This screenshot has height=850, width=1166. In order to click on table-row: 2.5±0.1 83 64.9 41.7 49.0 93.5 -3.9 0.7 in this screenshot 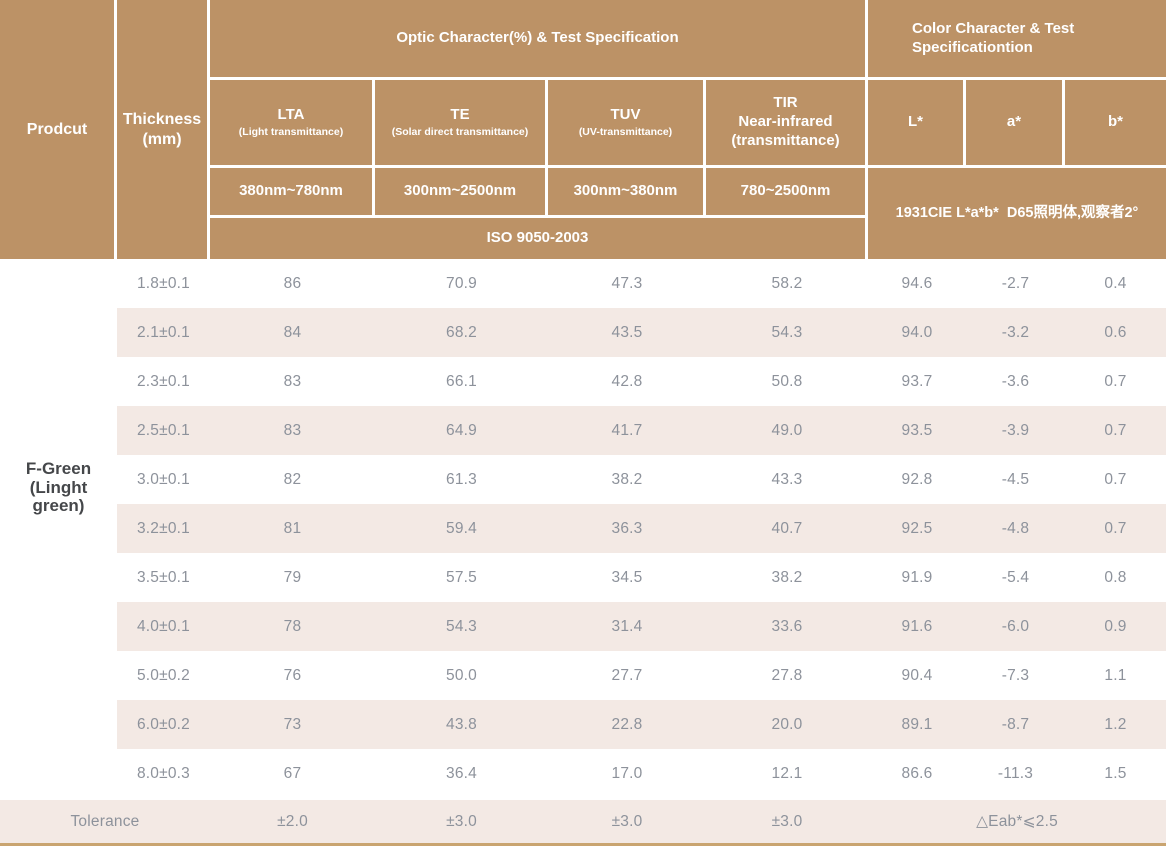, I will do `click(583, 430)`.